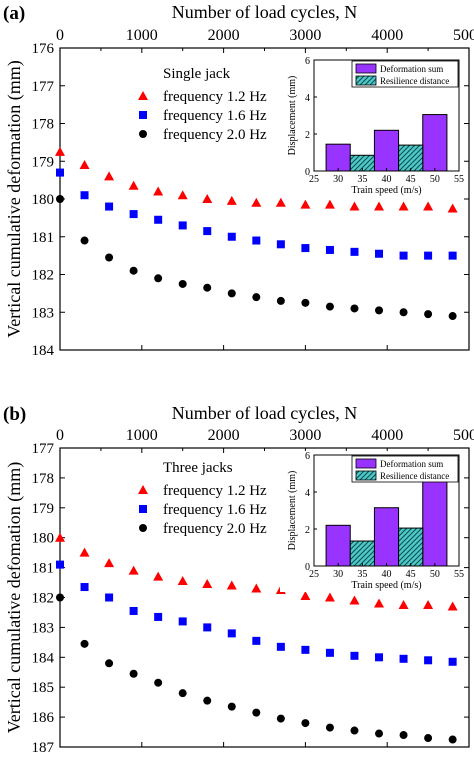 Image resolution: width=474 pixels, height=761 pixels. Describe the element at coordinates (43, 351) in the screenshot. I see `y-tick-label: 184` at that location.